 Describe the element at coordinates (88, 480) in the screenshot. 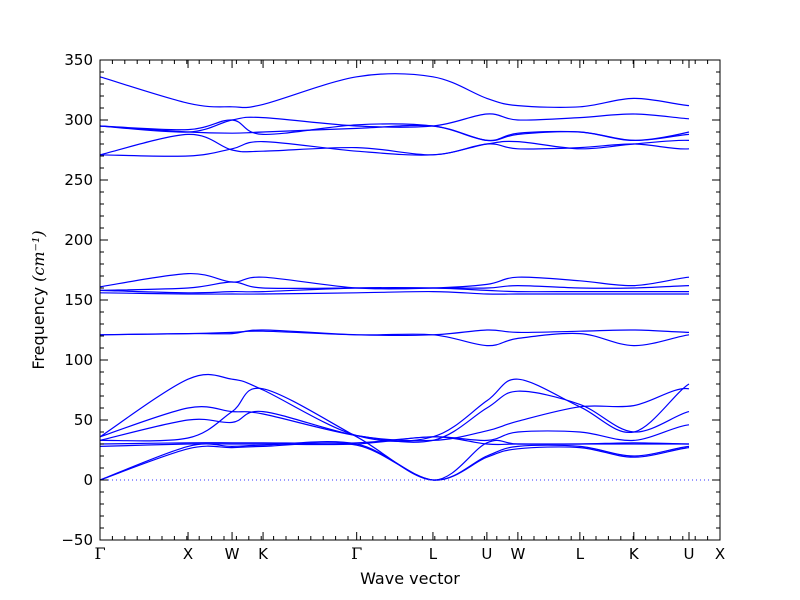

I see `y-tick-label: 0` at that location.